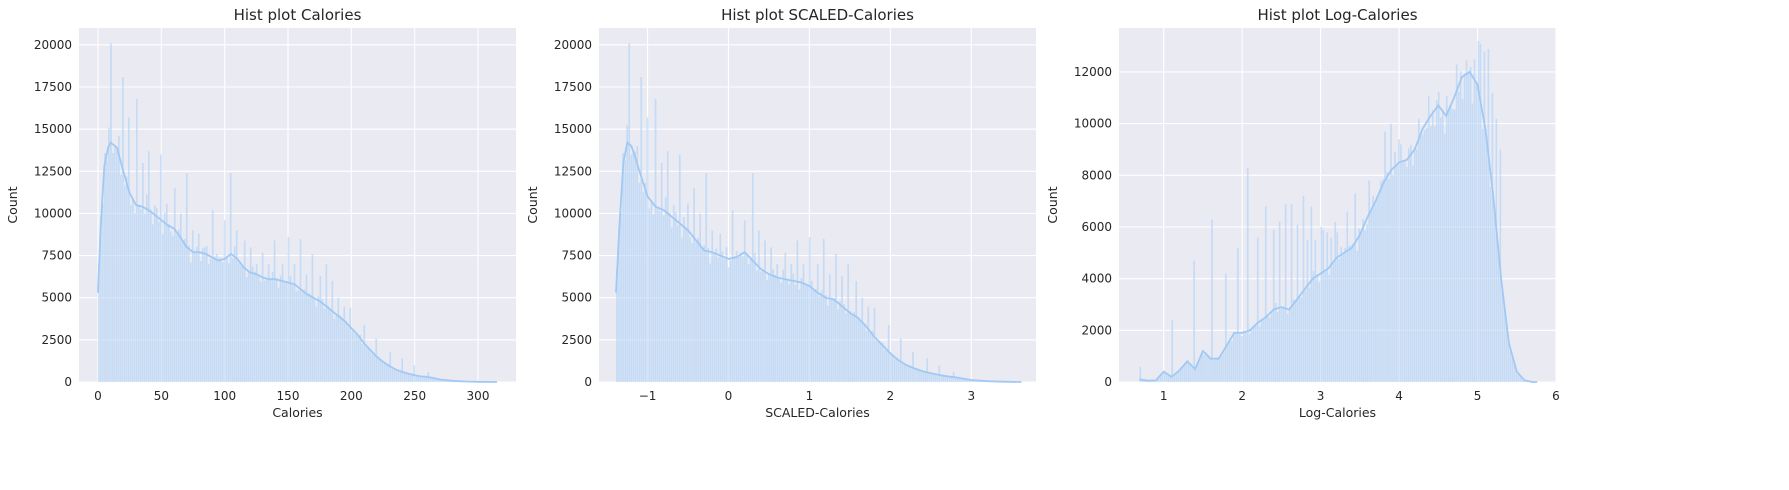  Describe the element at coordinates (53, 129) in the screenshot. I see `y-tick-label: 15000` at that location.